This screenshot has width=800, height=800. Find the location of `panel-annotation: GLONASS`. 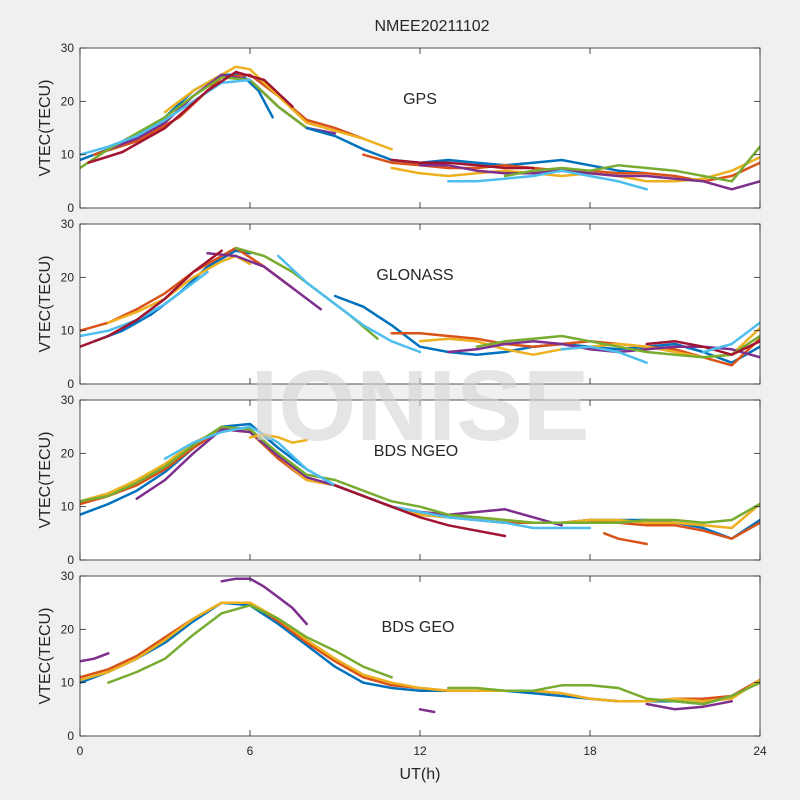

panel-annotation: GLONASS is located at coordinates (414, 275).